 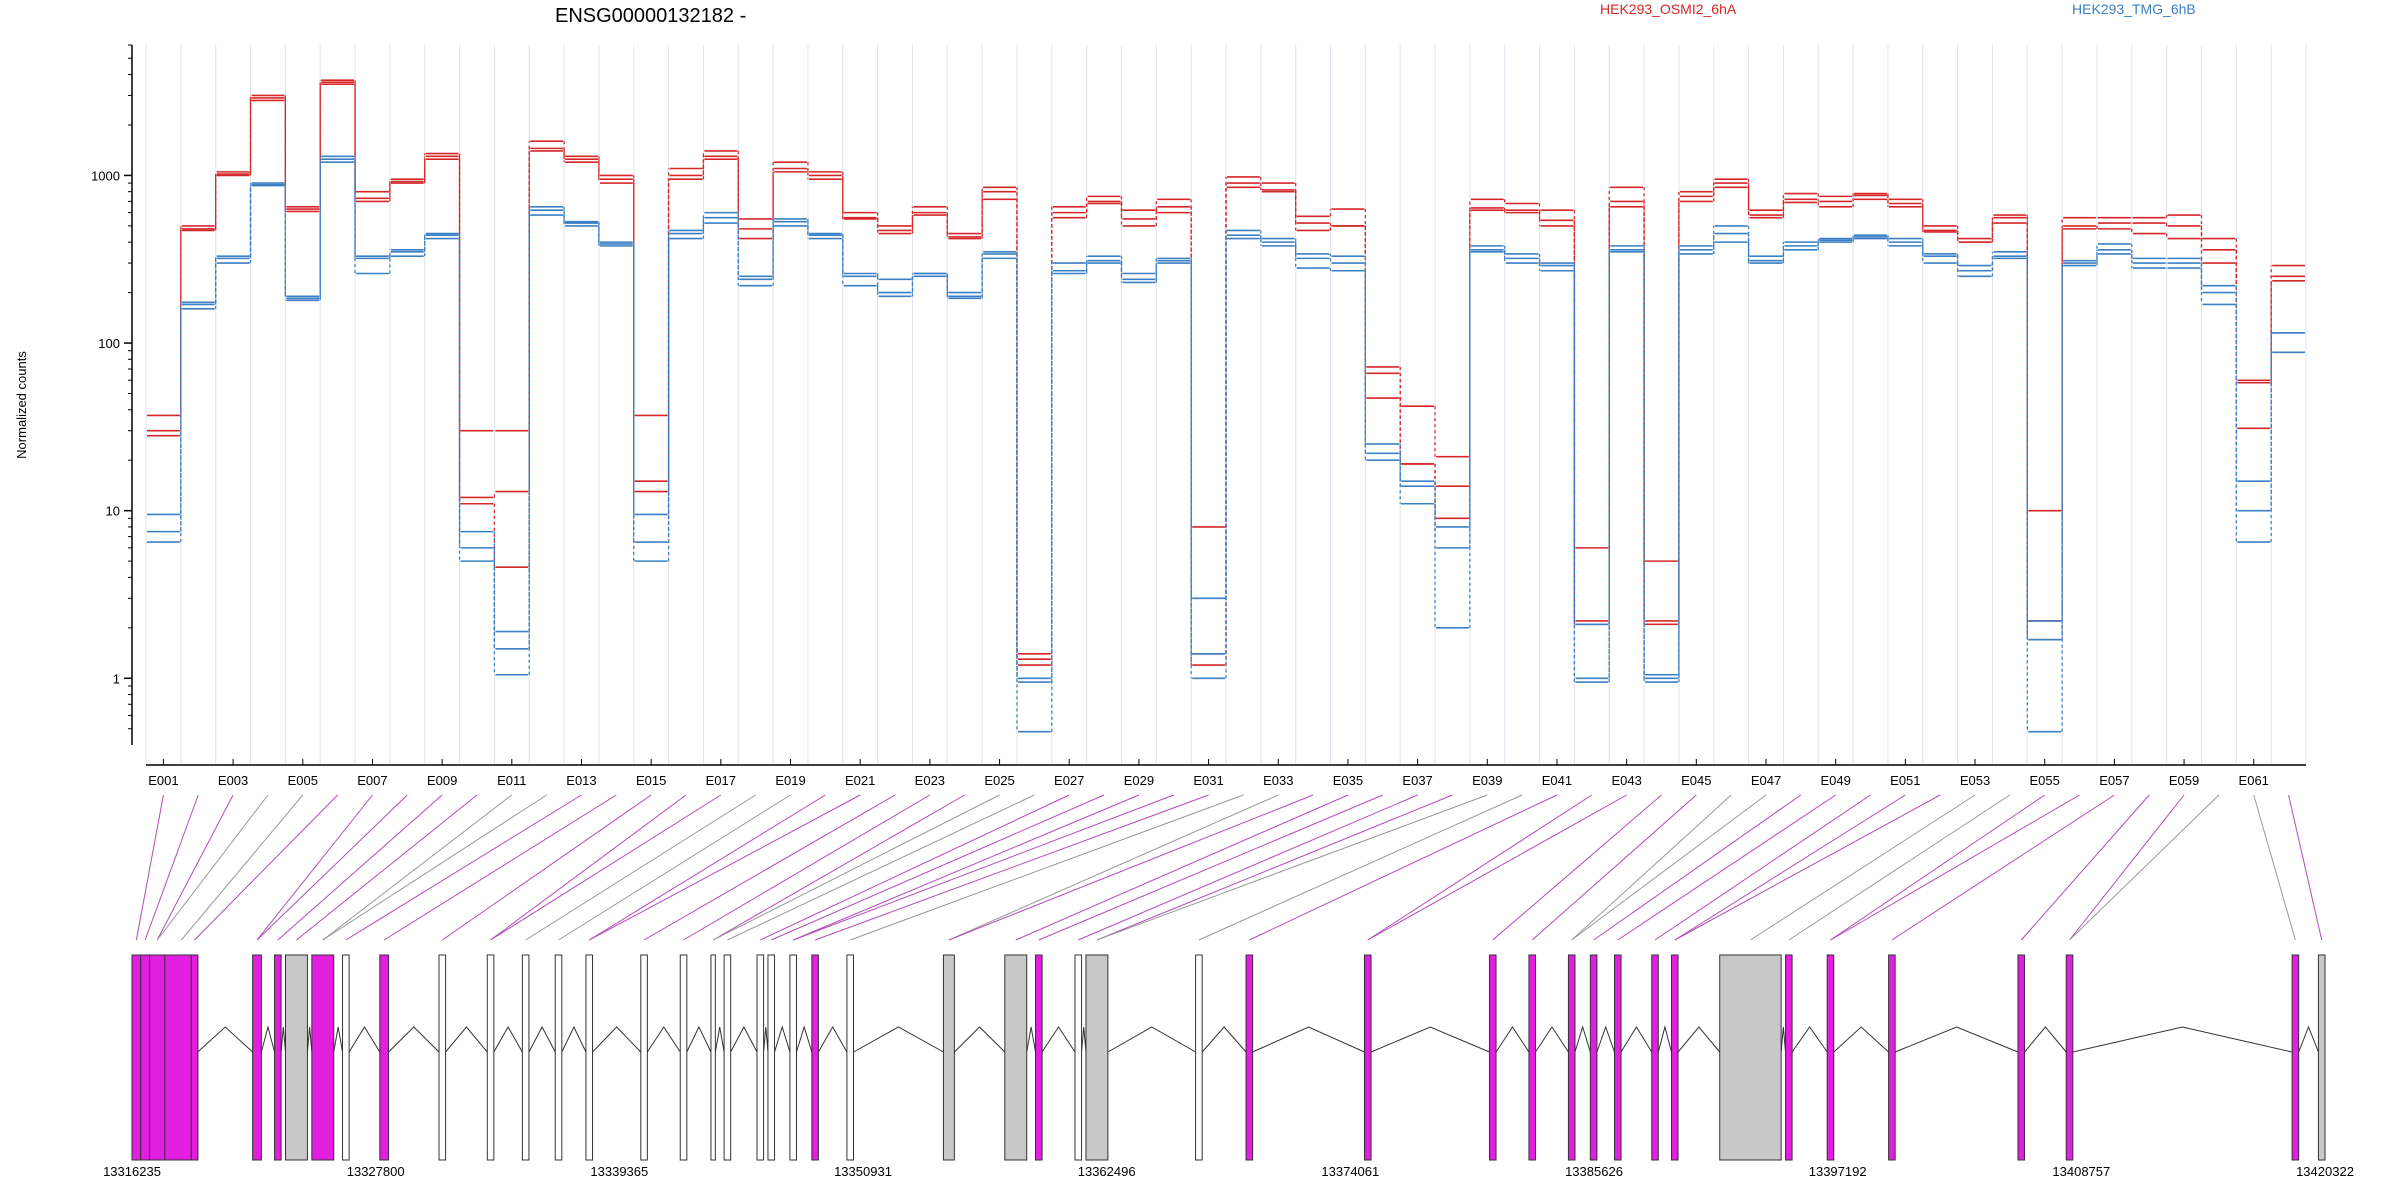 I want to click on coordinate-label: 13327800, so click(x=376, y=1171).